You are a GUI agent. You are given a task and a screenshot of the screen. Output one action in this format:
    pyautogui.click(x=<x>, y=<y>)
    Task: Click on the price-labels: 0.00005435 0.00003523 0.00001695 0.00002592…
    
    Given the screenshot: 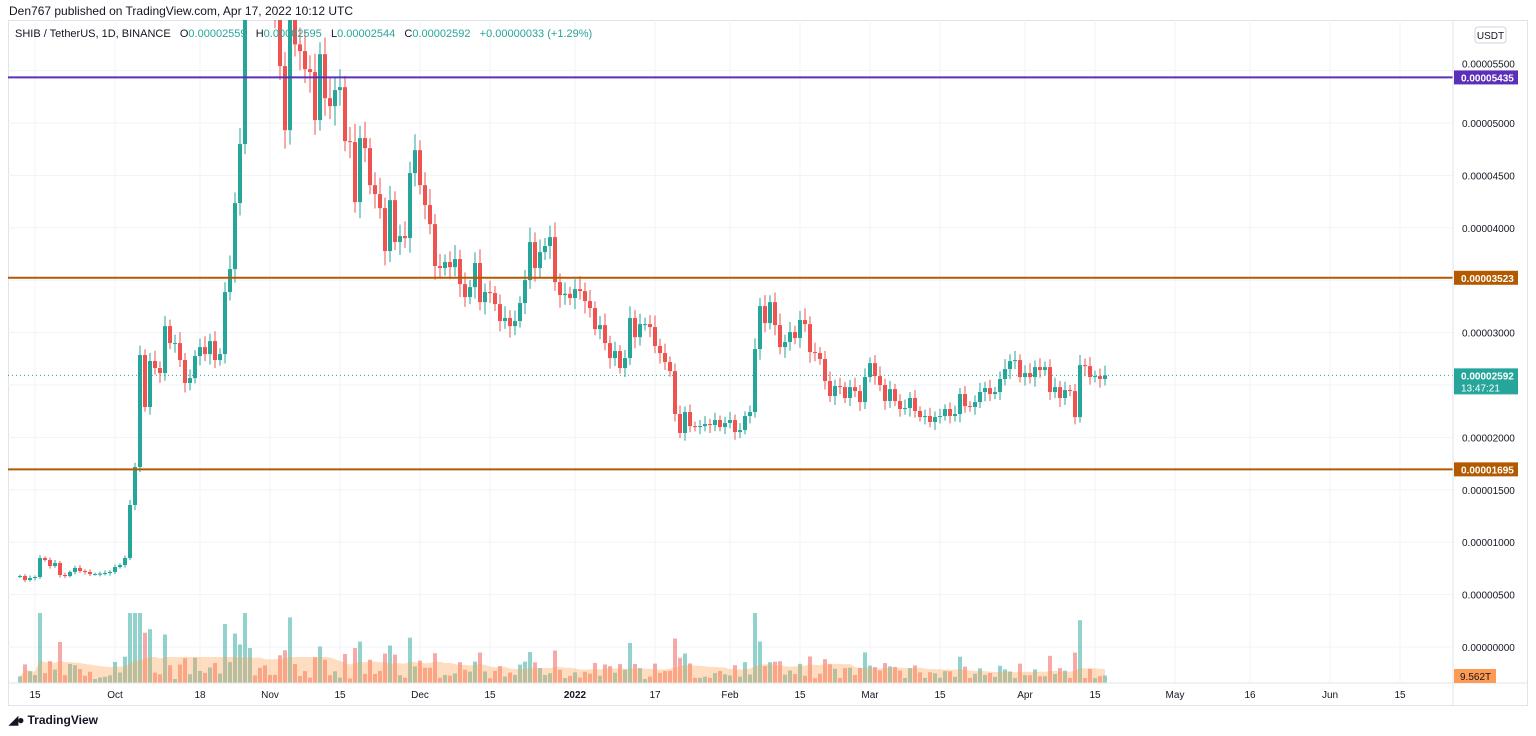 What is the action you would take?
    pyautogui.click(x=1486, y=376)
    